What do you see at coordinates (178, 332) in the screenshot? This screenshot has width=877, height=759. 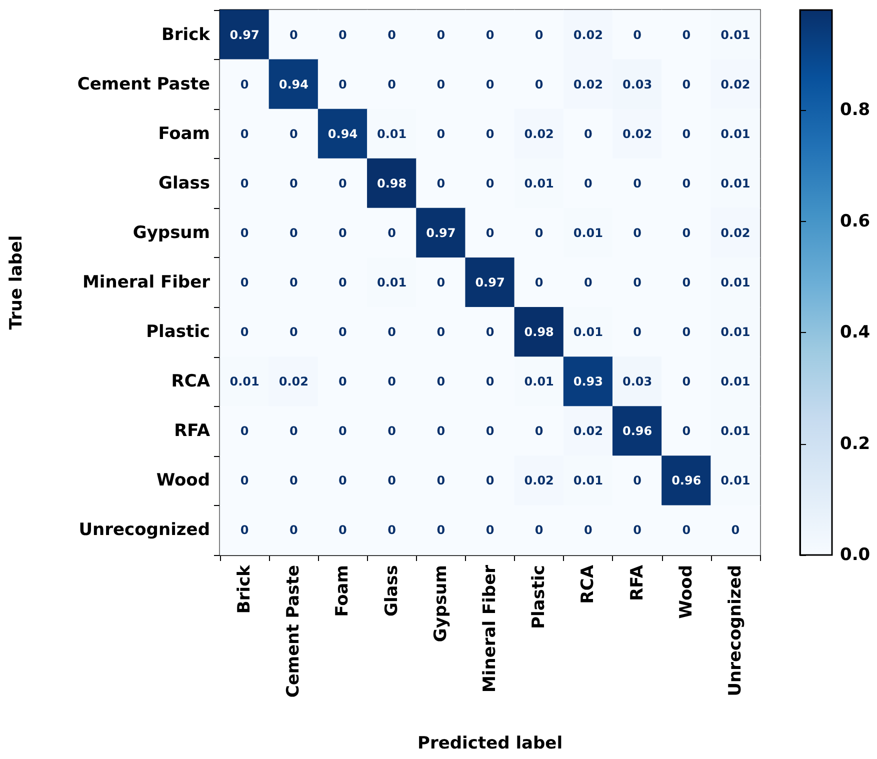 I see `y-tick-label: Plastic` at bounding box center [178, 332].